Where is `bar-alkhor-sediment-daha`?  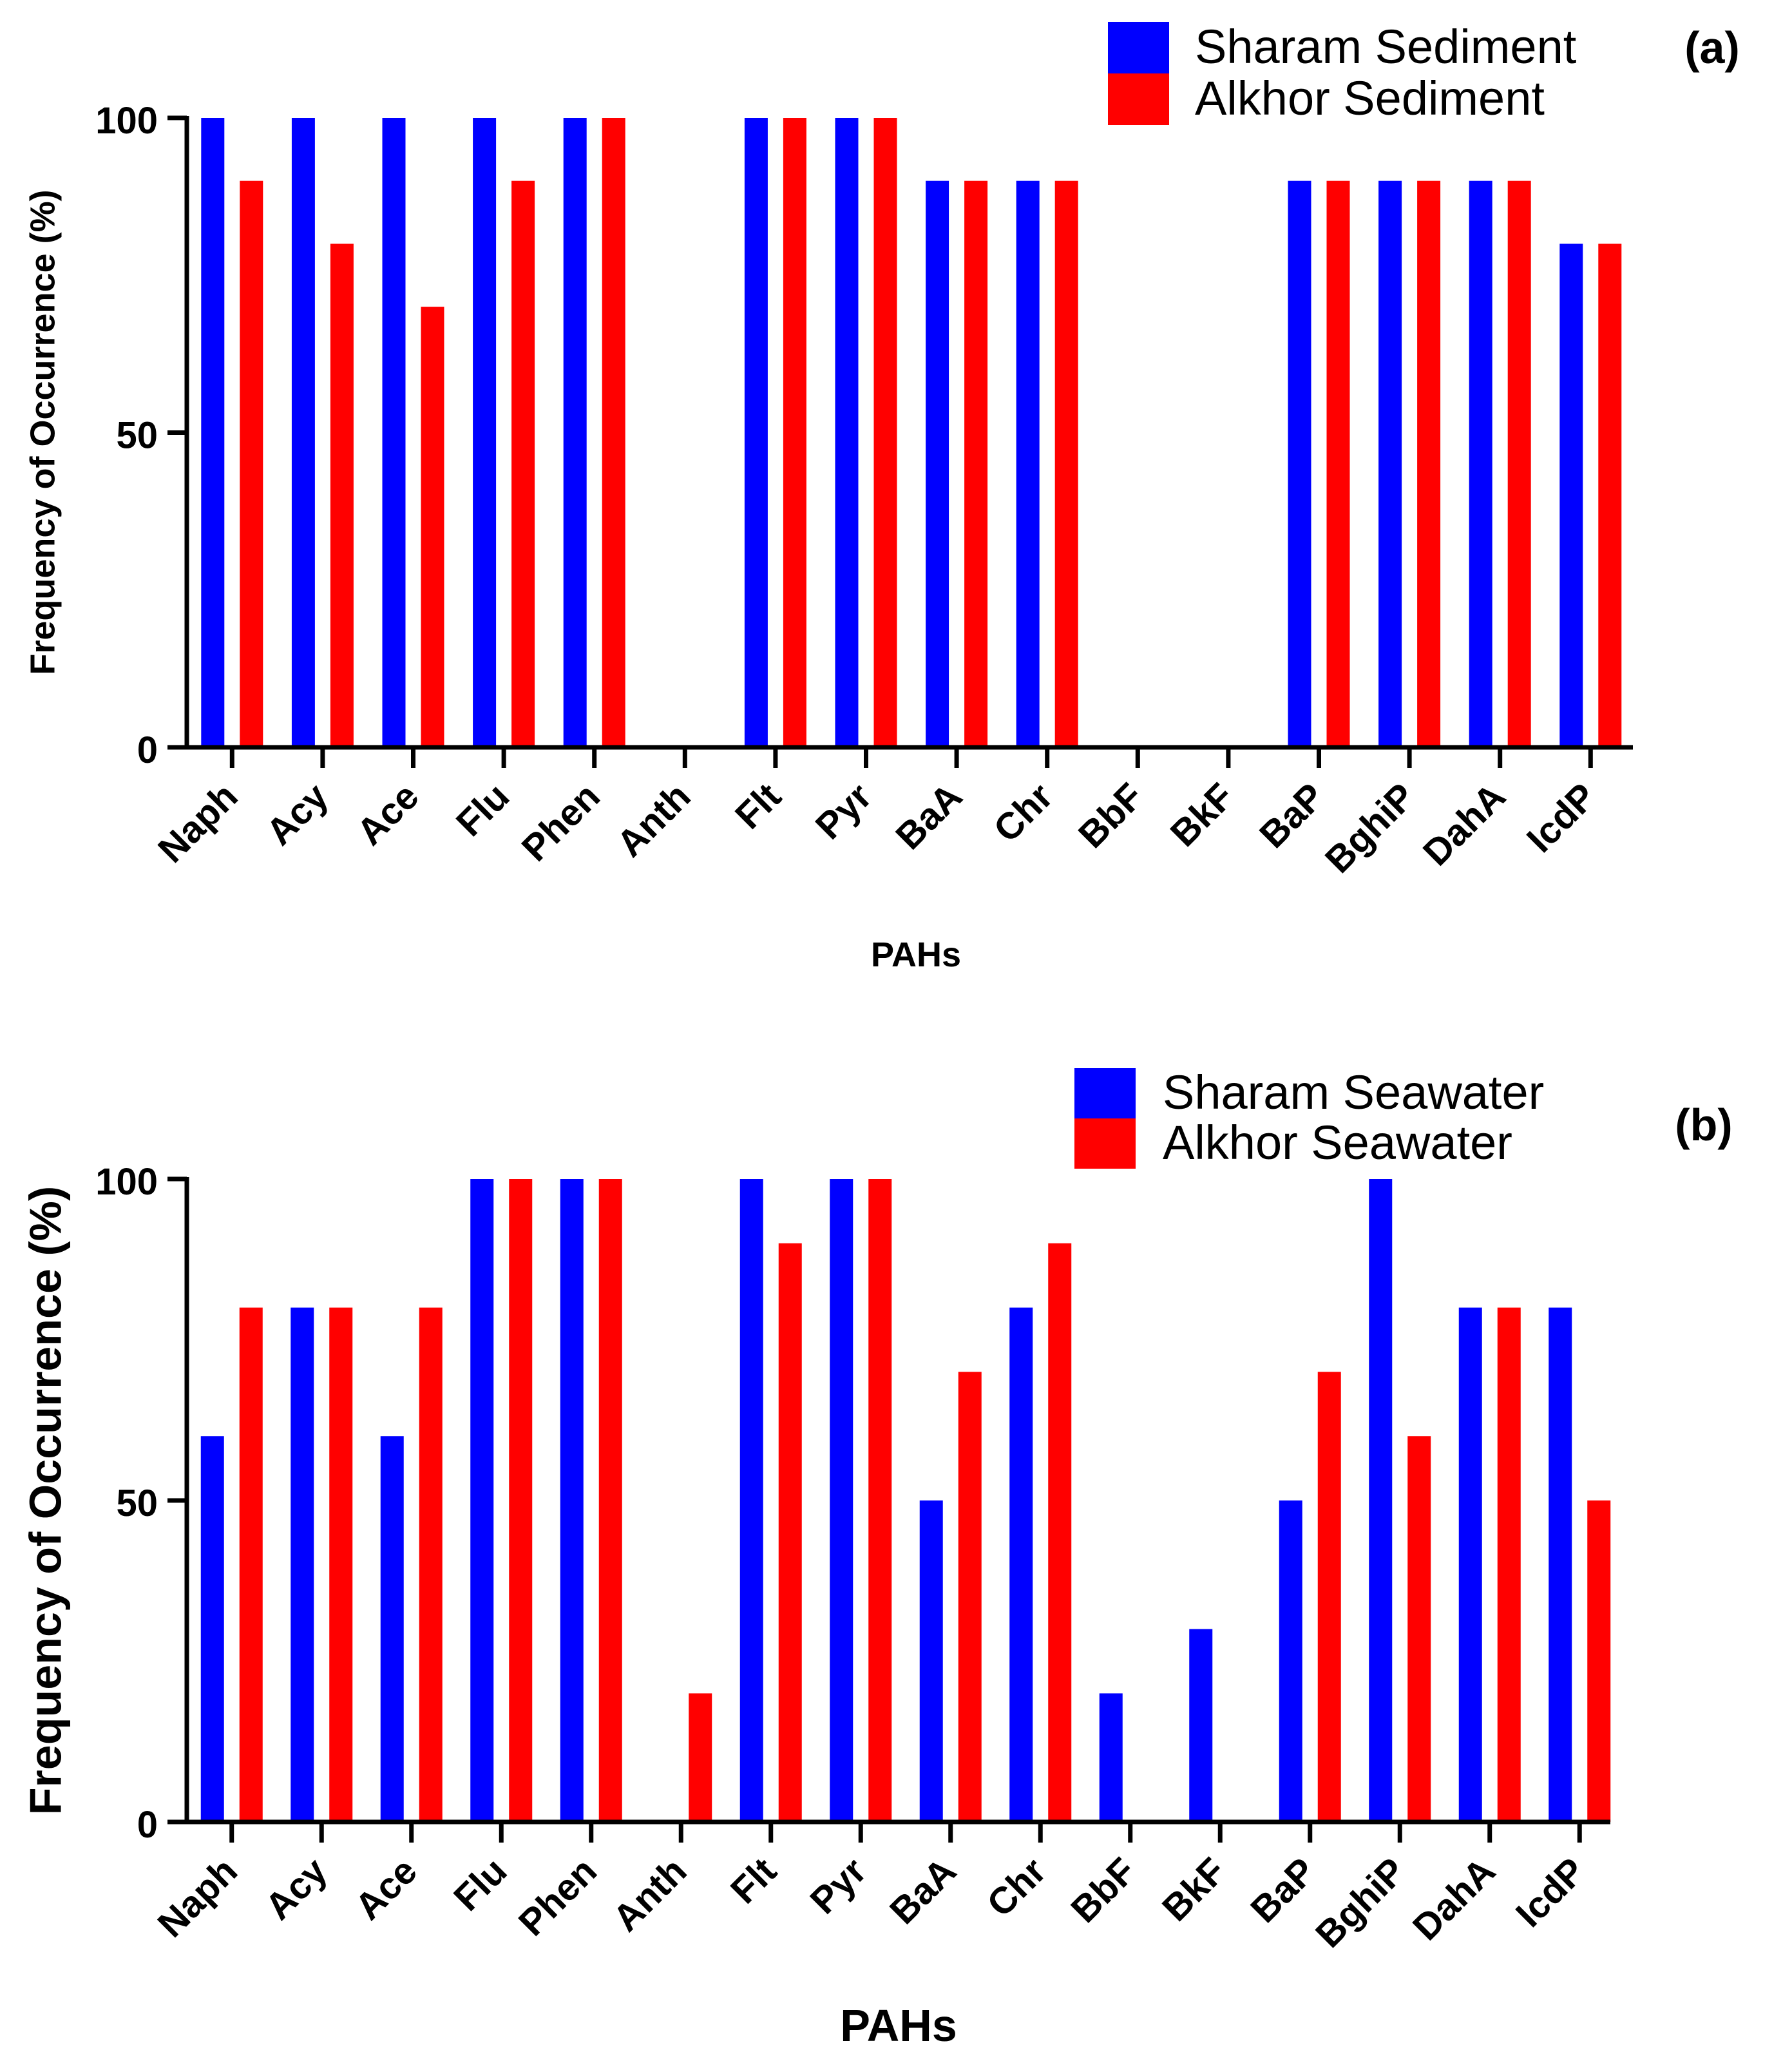
bar-alkhor-sediment-daha is located at coordinates (1519, 463).